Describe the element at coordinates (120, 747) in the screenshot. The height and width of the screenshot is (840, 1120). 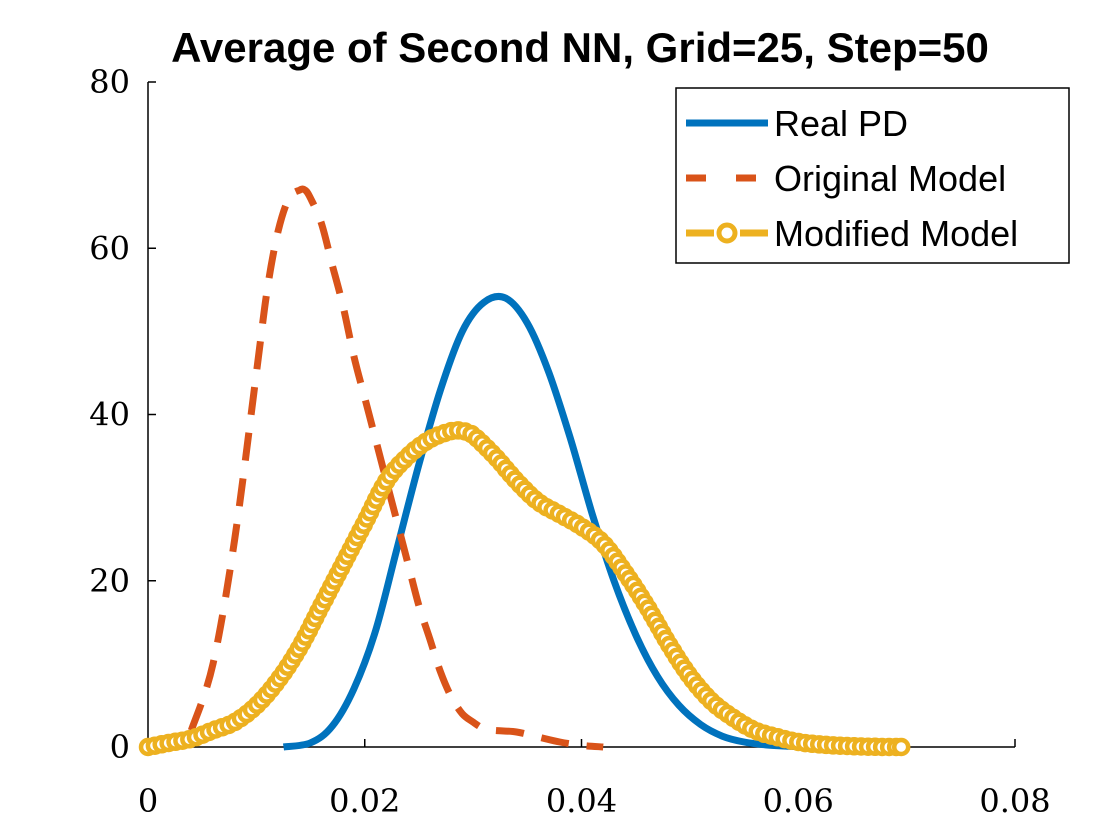
I see `y-tick-label: 0` at that location.